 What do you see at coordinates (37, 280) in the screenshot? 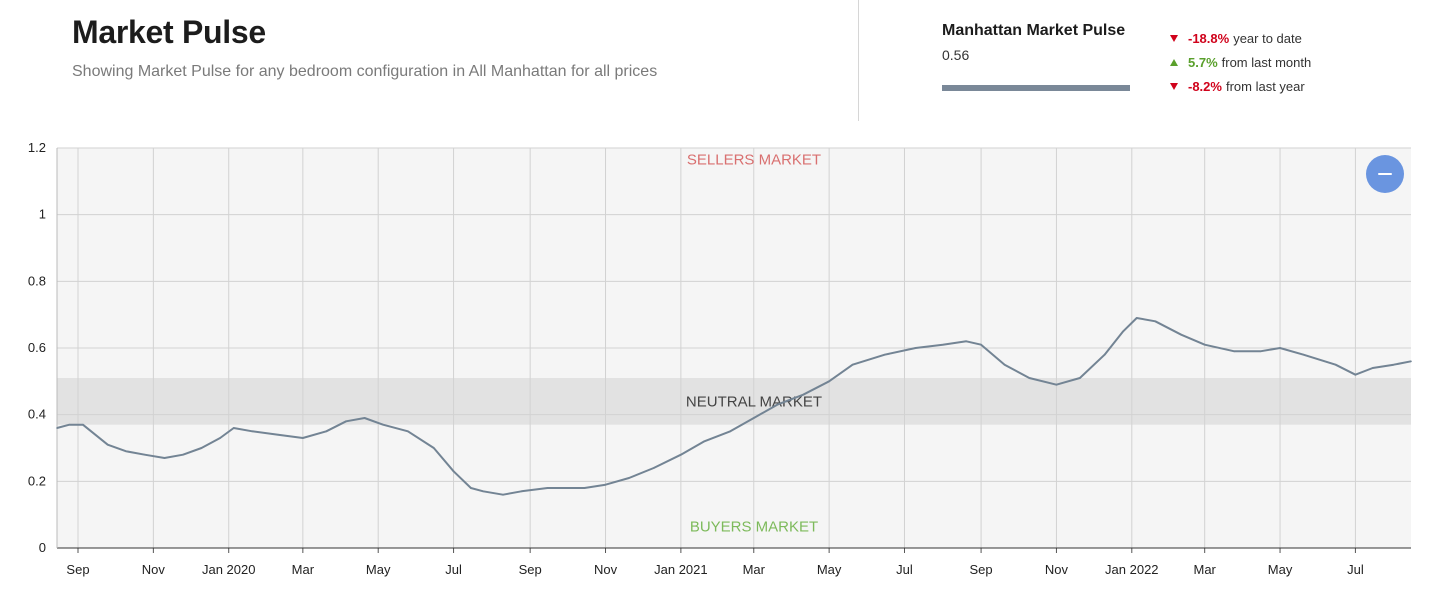
I see `y-tick-label: 0.8` at bounding box center [37, 280].